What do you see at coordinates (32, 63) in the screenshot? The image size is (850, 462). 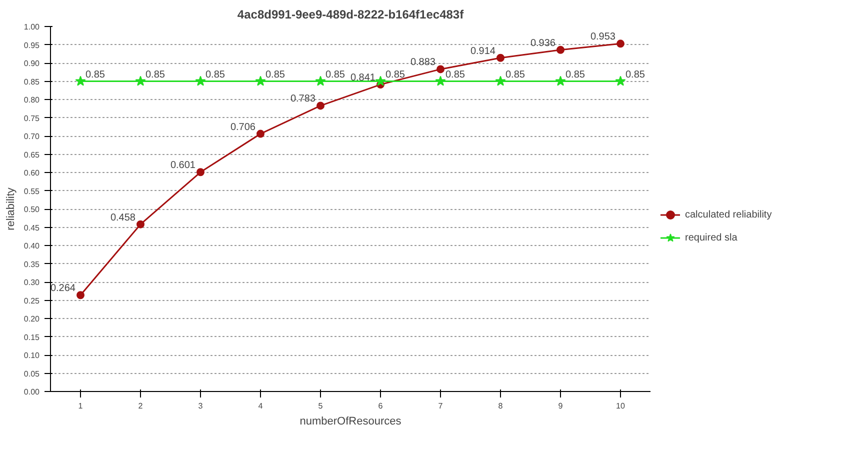 I see `y-tick-label: 0.90` at bounding box center [32, 63].